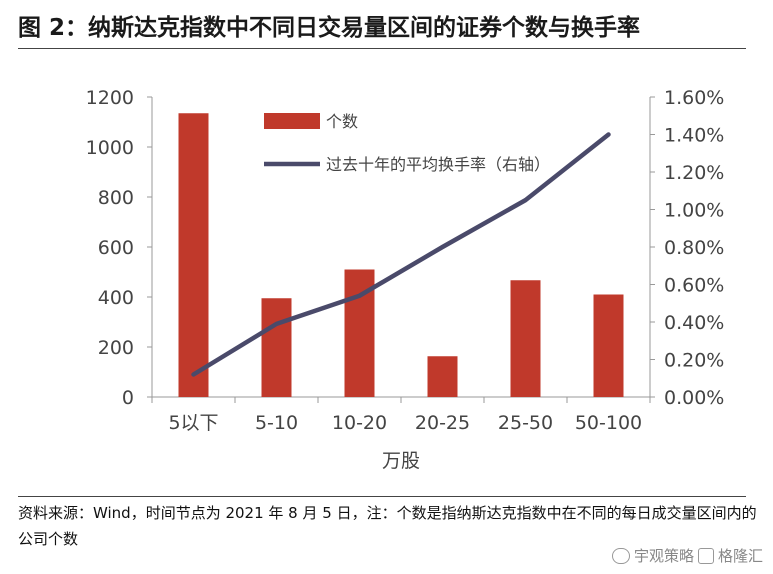  I want to click on x-axis-title: 万股, so click(401, 461).